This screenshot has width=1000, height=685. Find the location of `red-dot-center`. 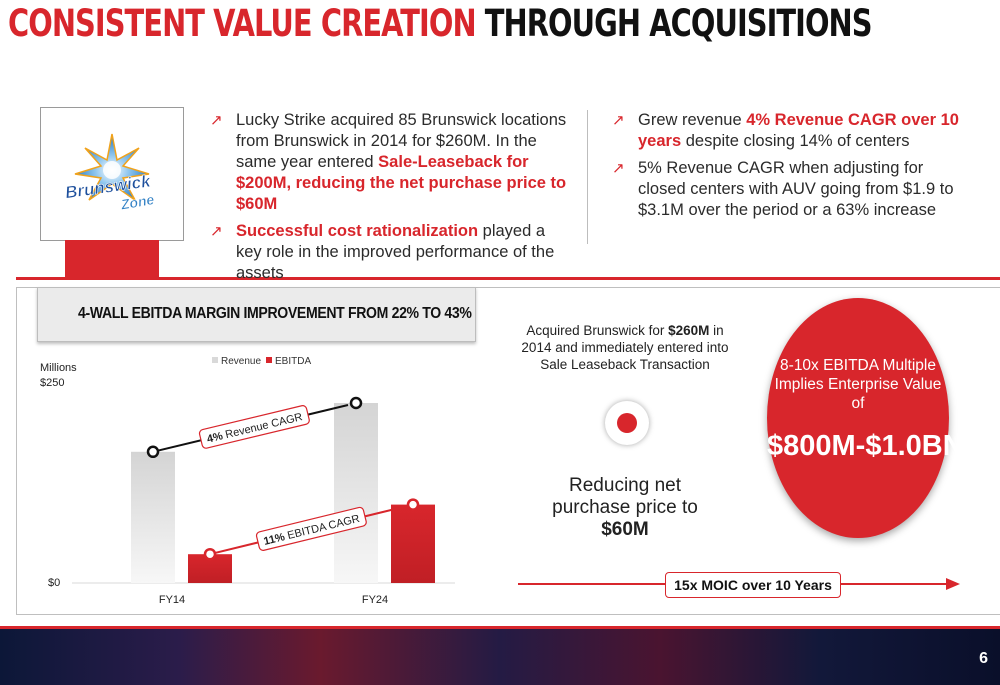

red-dot-center is located at coordinates (627, 423).